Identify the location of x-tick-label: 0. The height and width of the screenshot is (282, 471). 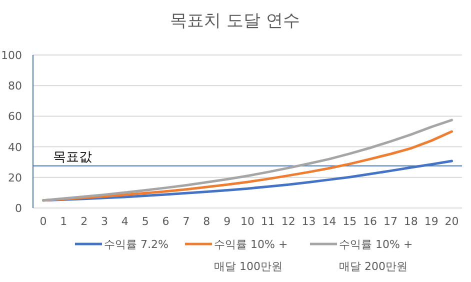
(43, 221).